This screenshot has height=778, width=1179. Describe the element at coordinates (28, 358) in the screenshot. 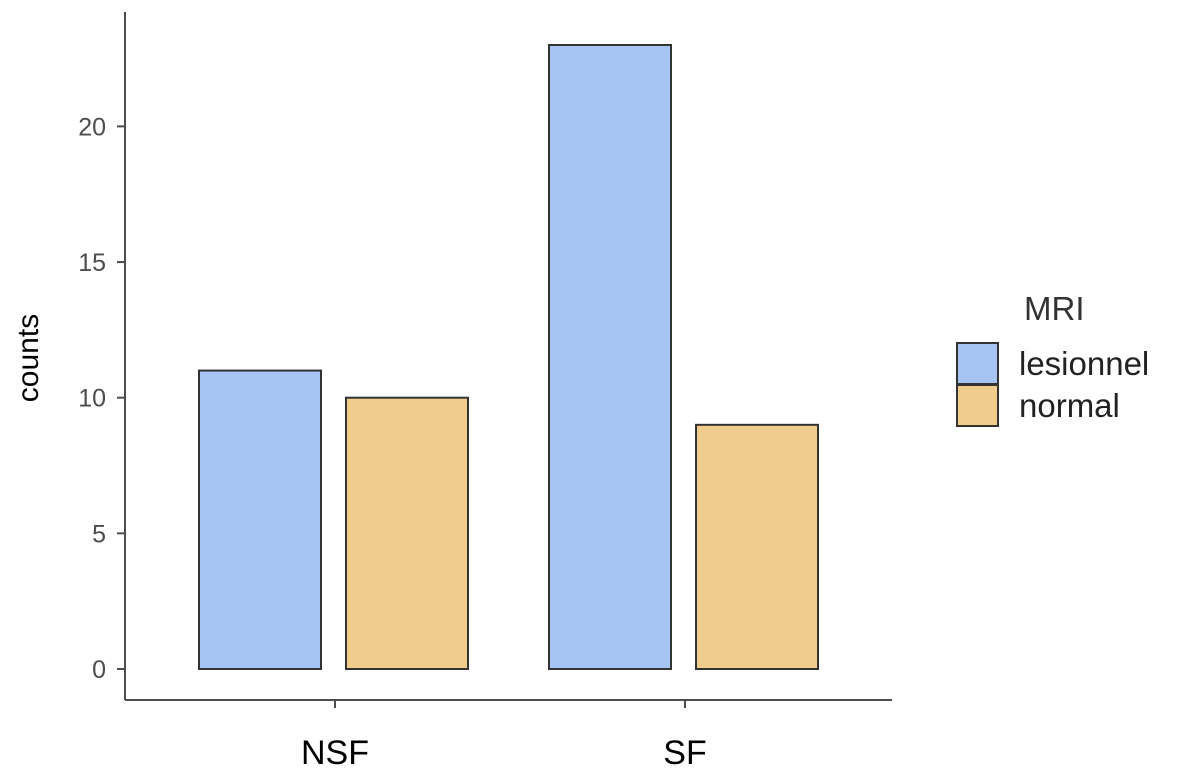

I see `y-axis-title: counts` at that location.